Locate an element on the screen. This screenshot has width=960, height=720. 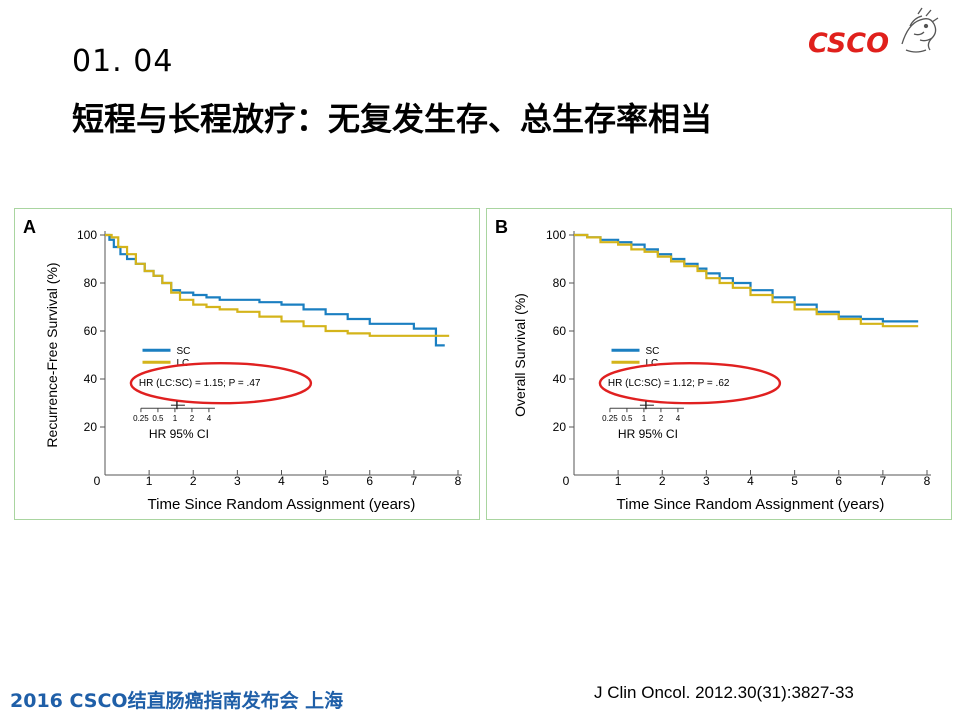
hr-annotation: HR (LC:SC) = 1.12; P = .62 is located at coordinates (669, 383).